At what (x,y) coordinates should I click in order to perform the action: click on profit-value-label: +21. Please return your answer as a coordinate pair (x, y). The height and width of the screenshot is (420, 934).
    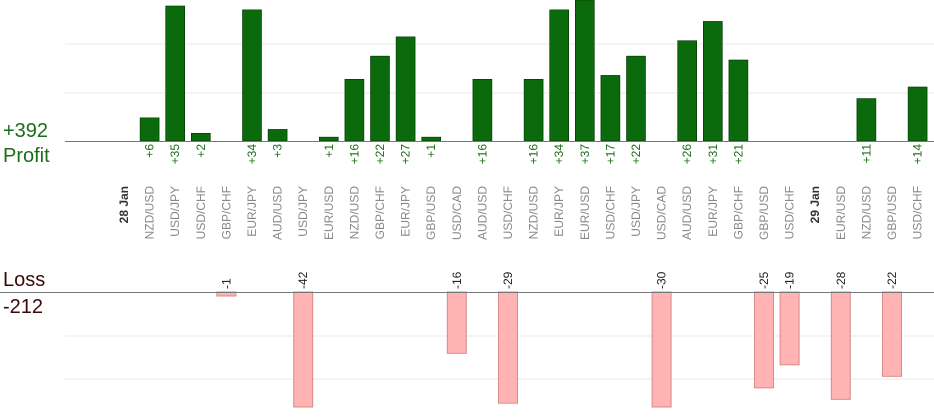
    Looking at the image, I should click on (738, 154).